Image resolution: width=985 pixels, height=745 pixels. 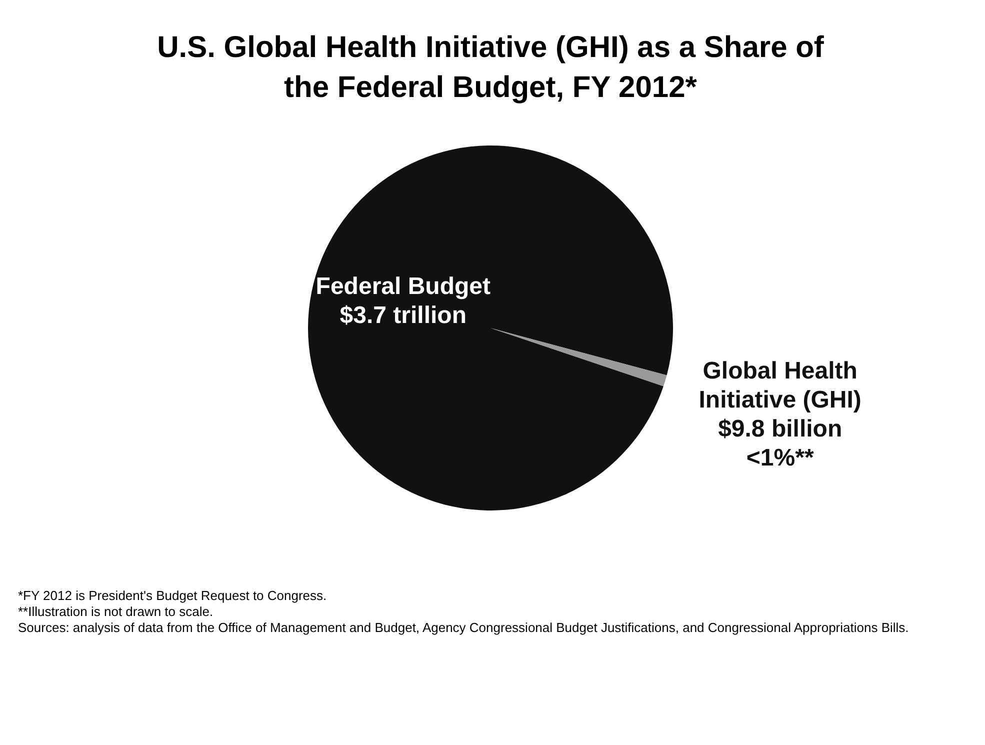 I want to click on chart-title: U.S. Global Health Initiative (GHI) as a Share of the Federal Budget, FY 2012*, so click(x=490, y=68).